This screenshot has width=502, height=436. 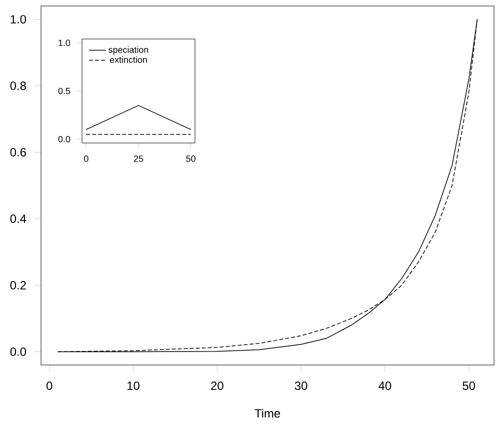 I want to click on y-tick-label: 0.2, so click(x=18, y=285).